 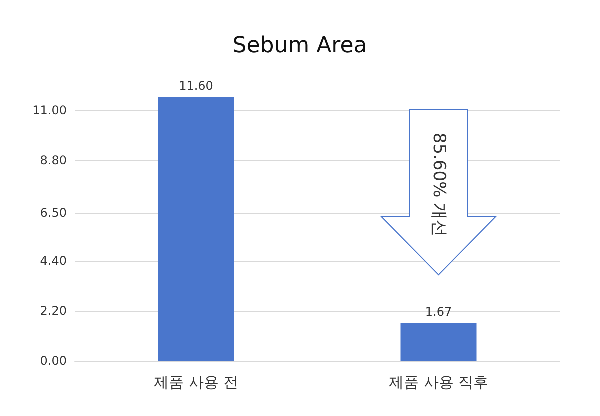 What do you see at coordinates (438, 383) in the screenshot?
I see `x-tick-label: 제품 사용 직후` at bounding box center [438, 383].